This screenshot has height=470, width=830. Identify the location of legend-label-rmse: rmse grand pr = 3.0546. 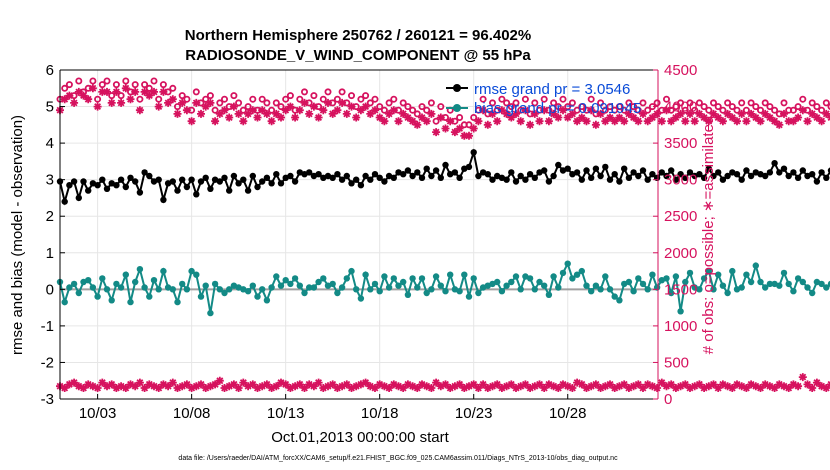
(552, 89).